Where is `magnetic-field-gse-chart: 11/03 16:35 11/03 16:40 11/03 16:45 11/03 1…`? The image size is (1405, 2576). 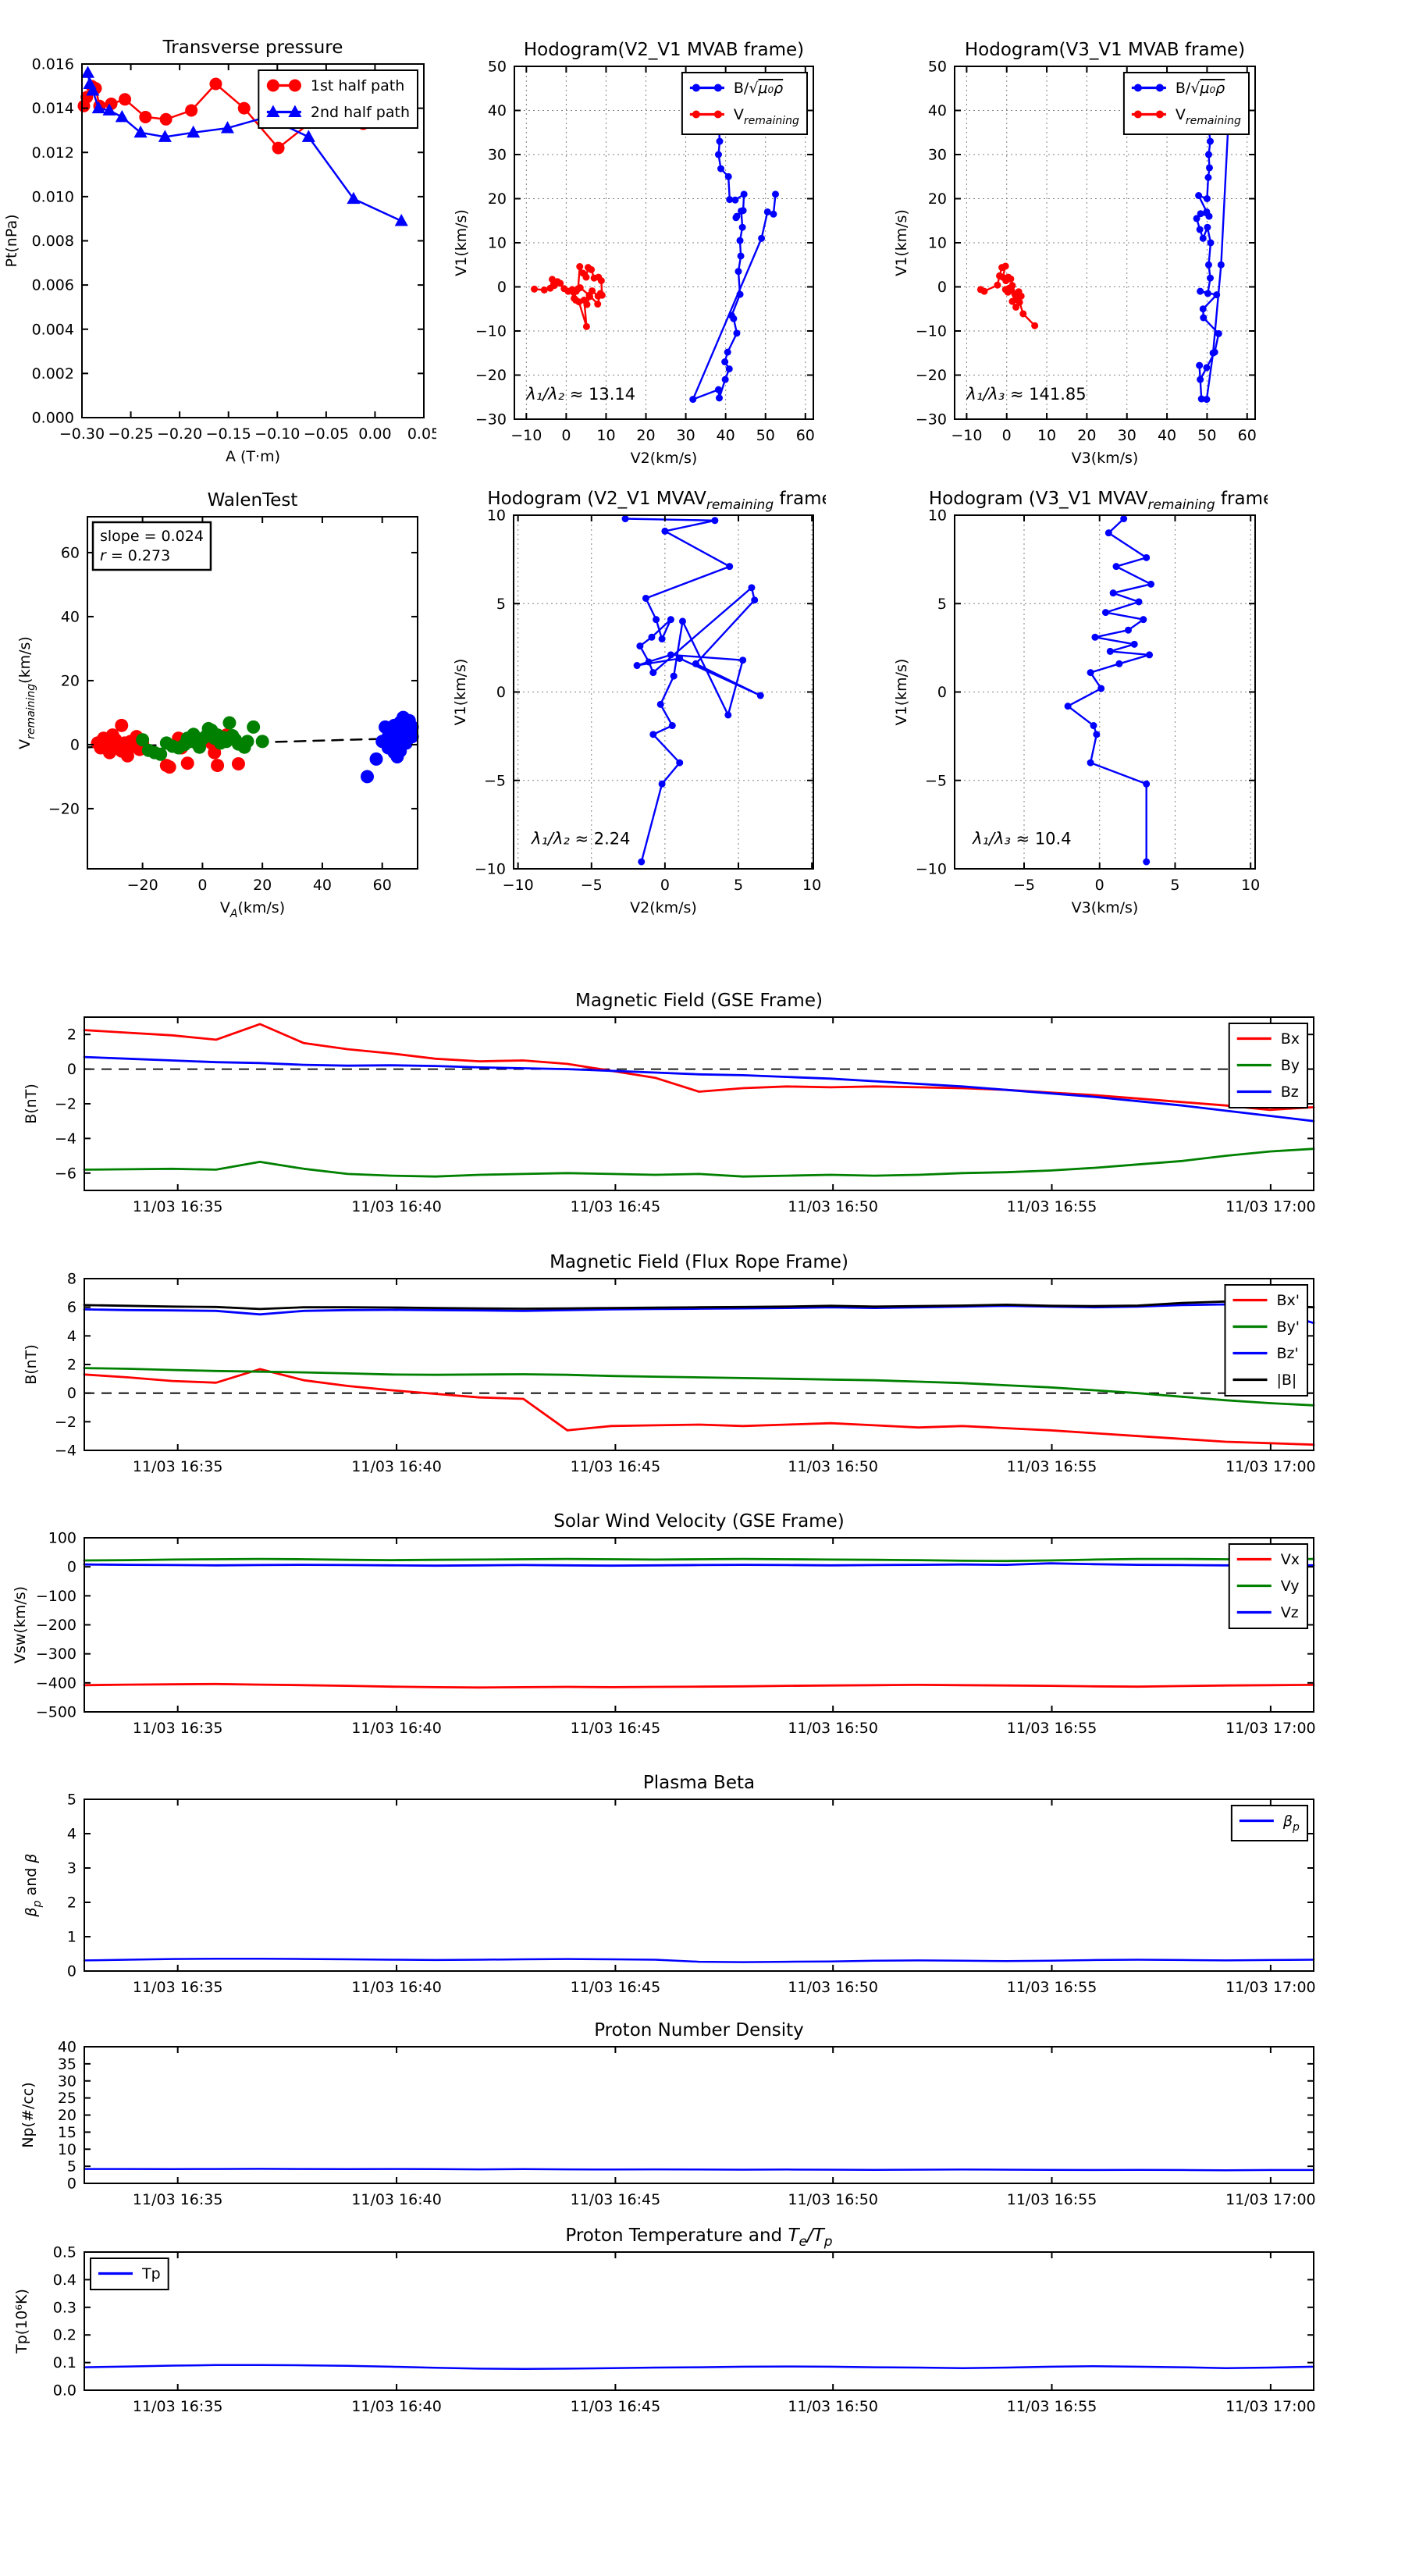 magnetic-field-gse-chart: 11/03 16:35 11/03 16:40 11/03 16:45 11/03 1… is located at coordinates (664, 1112).